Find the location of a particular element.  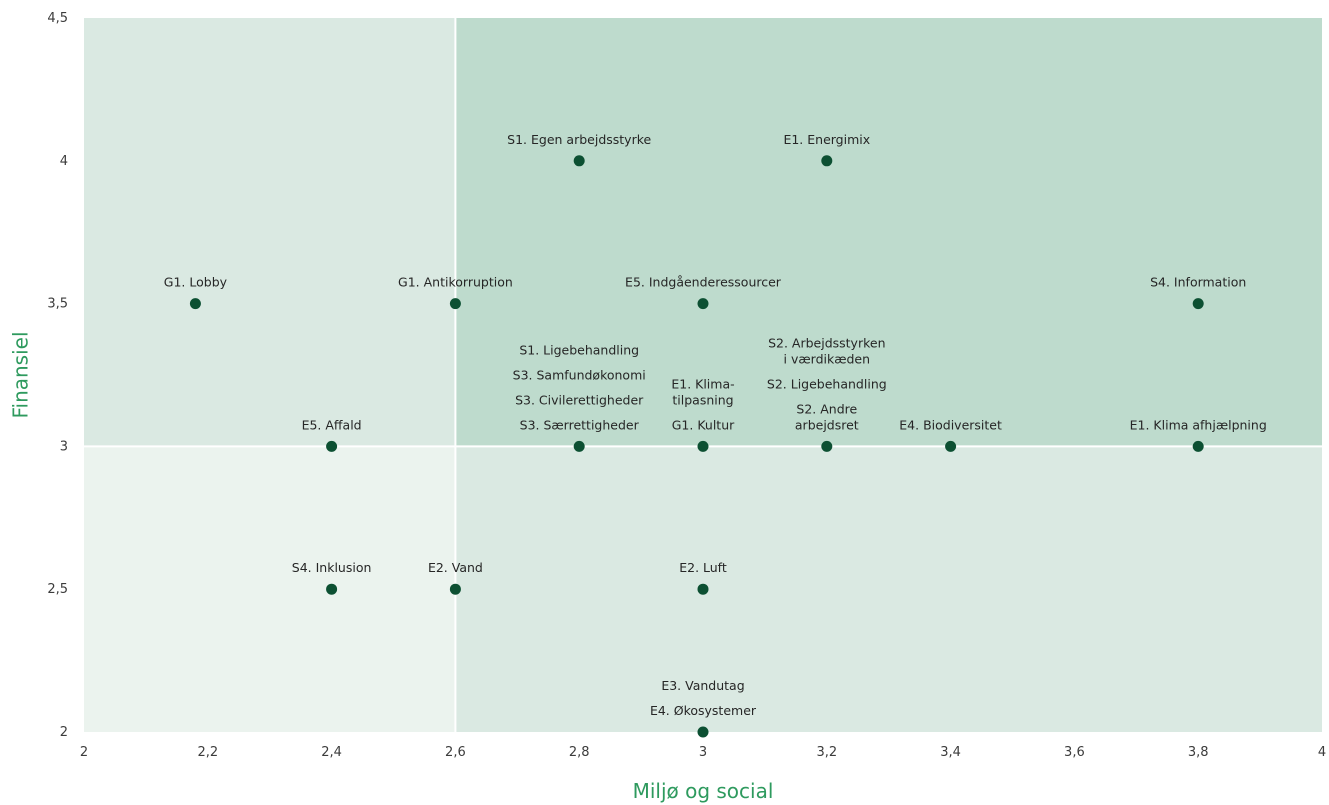

y-tick-label: 3,5 is located at coordinates (57, 304).